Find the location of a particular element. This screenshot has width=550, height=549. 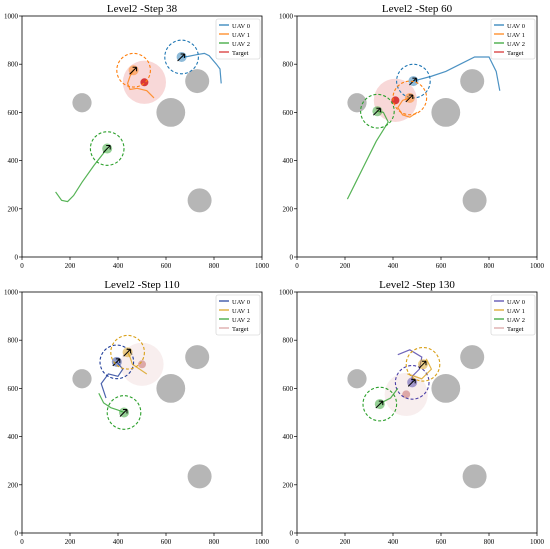

subplot-title: Level2 -Step 110 is located at coordinates (142, 285).